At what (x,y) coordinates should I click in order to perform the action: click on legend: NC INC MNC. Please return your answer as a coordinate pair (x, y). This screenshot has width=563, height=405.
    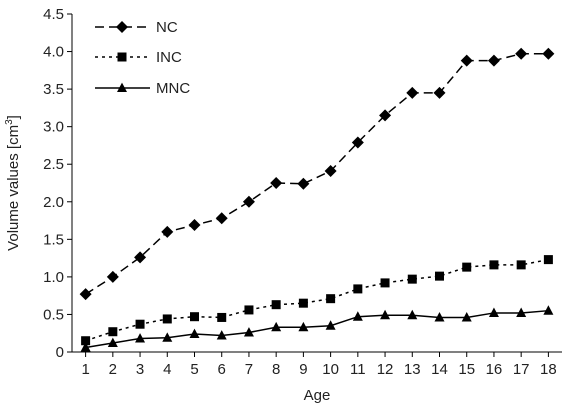
    Looking at the image, I should click on (142, 58).